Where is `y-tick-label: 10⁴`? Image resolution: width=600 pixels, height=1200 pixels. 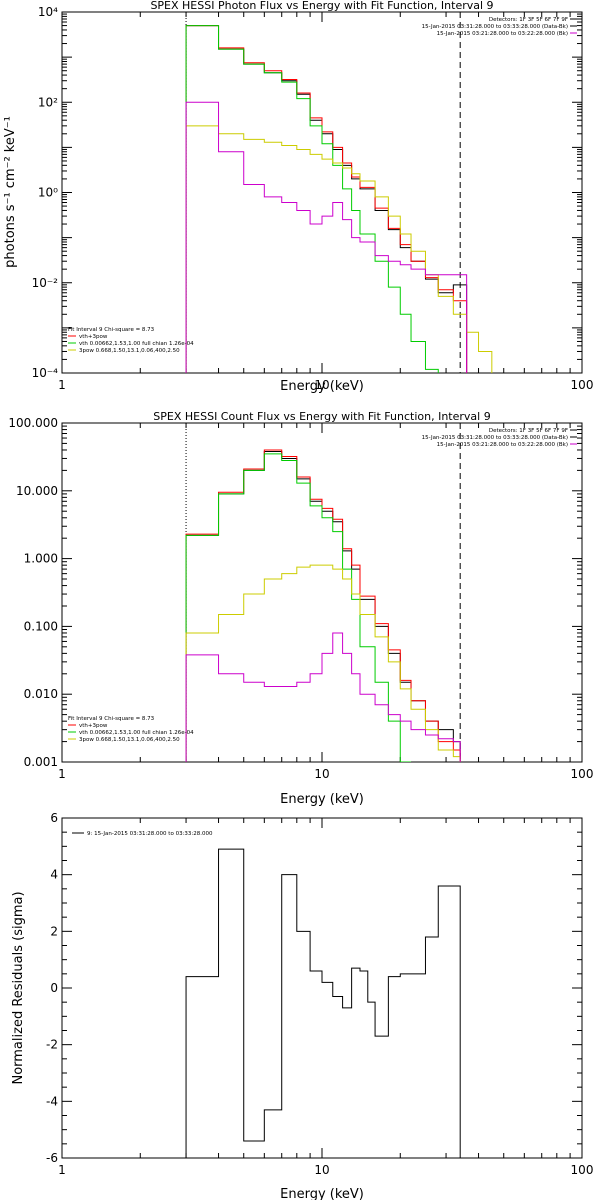 y-tick-label: 10⁴ is located at coordinates (48, 12).